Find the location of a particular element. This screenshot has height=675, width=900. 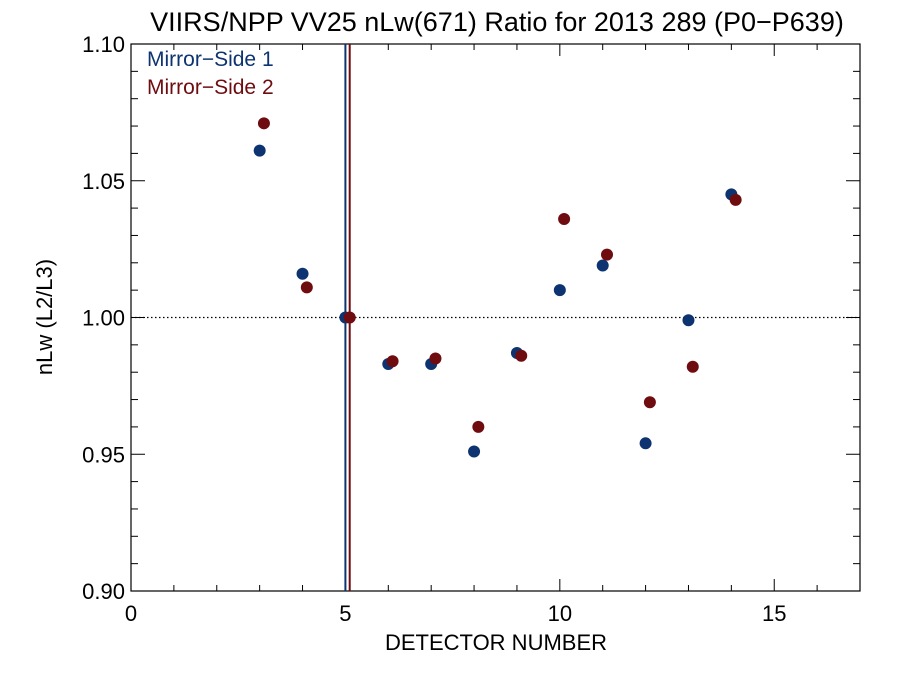

x-tick-label: 5 is located at coordinates (345, 613).